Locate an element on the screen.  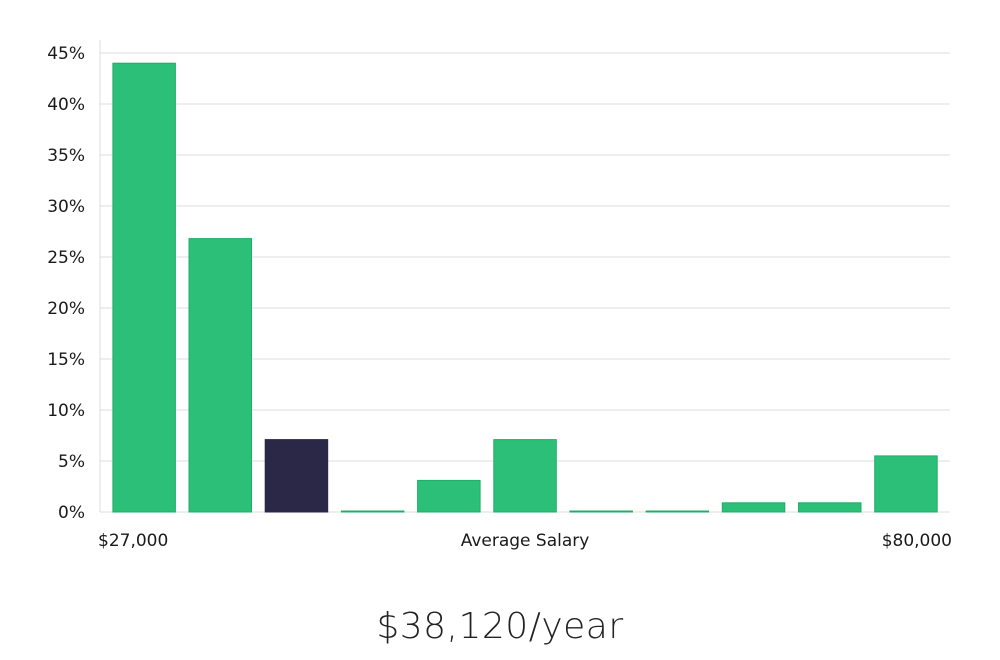
y-tick-label: 35% is located at coordinates (66, 156).